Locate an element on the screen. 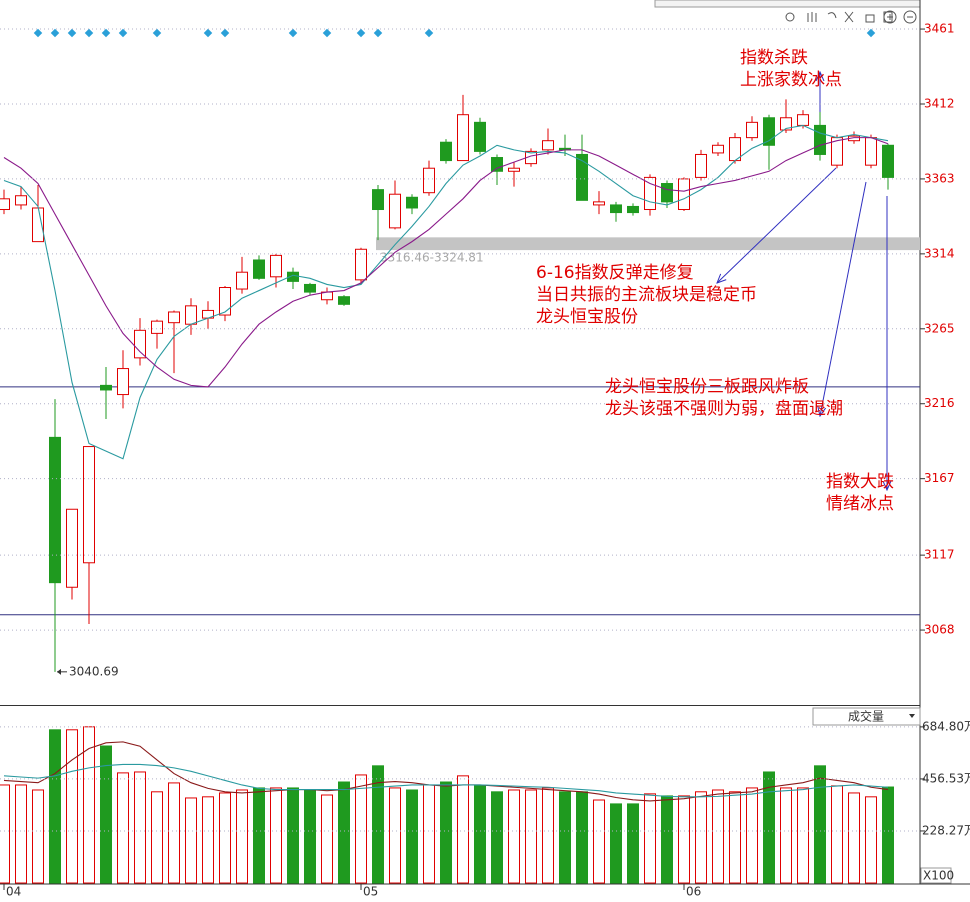 The width and height of the screenshot is (970, 902). unit-box is located at coordinates (936, 875).